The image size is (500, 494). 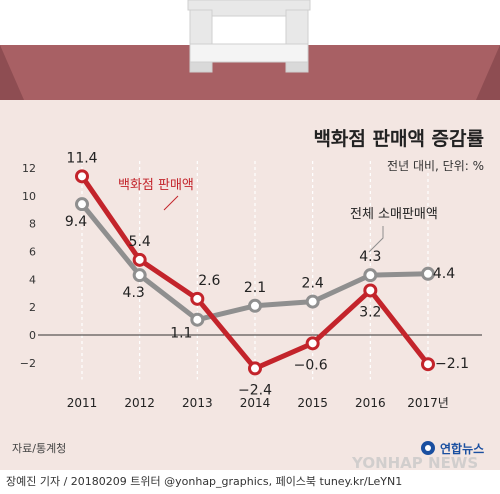 What do you see at coordinates (255, 390) in the screenshot?
I see `data-label: −2.4` at bounding box center [255, 390].